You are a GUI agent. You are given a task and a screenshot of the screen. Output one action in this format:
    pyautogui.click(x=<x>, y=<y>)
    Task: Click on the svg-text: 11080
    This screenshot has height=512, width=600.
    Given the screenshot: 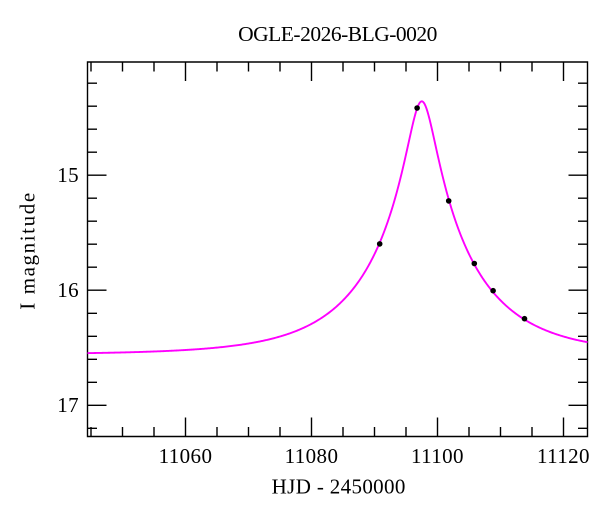 What is the action you would take?
    pyautogui.click(x=312, y=456)
    